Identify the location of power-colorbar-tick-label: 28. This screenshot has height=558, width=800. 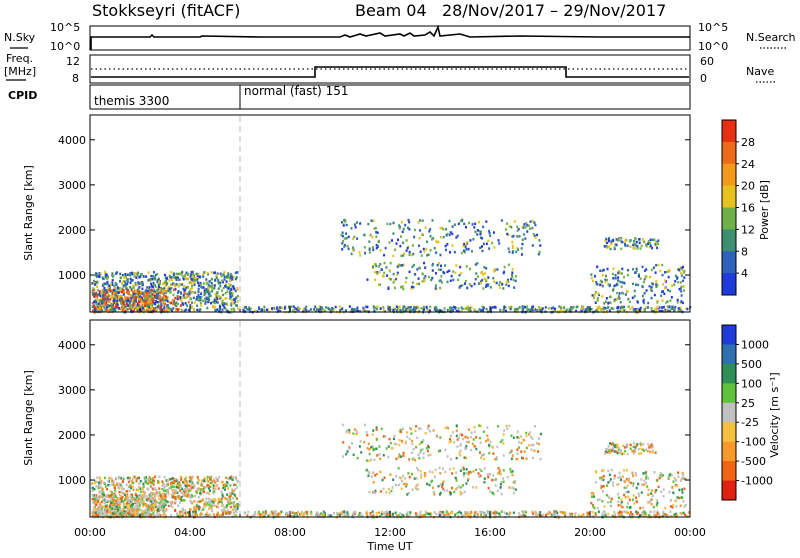
(748, 142).